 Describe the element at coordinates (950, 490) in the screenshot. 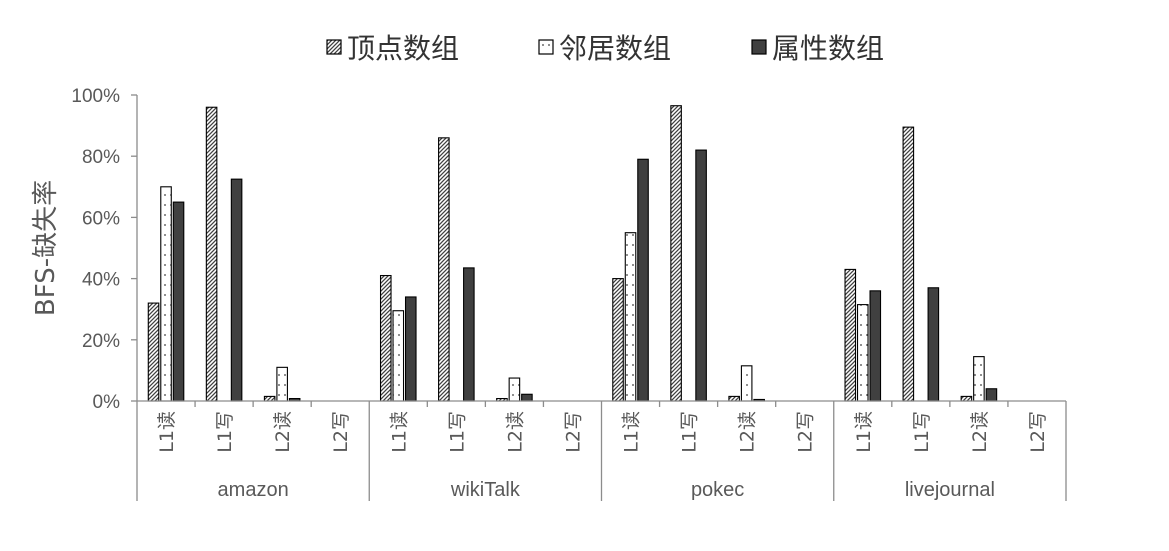

I see `group-label: livejournal` at that location.